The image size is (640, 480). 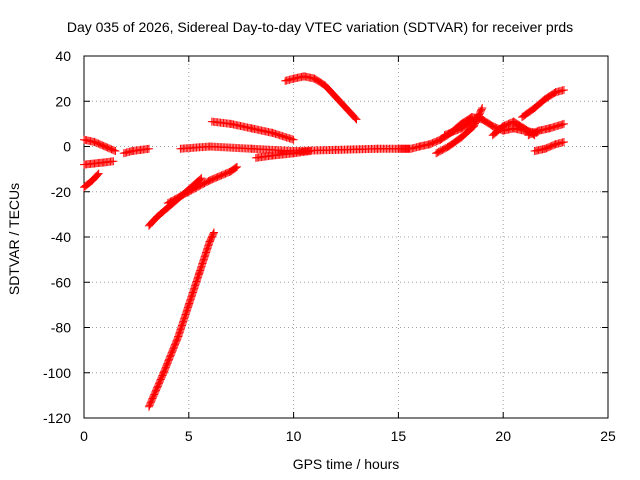 What do you see at coordinates (84, 436) in the screenshot?
I see `x-tick-label: 0` at bounding box center [84, 436].